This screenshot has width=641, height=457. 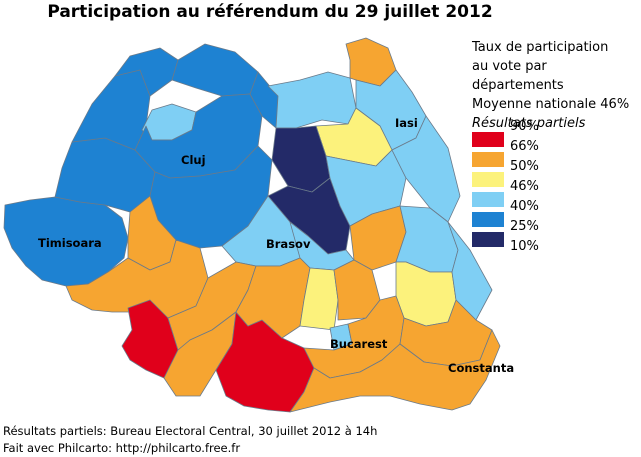 What do you see at coordinates (524, 226) in the screenshot?
I see `legend-label: 25%` at bounding box center [524, 226].